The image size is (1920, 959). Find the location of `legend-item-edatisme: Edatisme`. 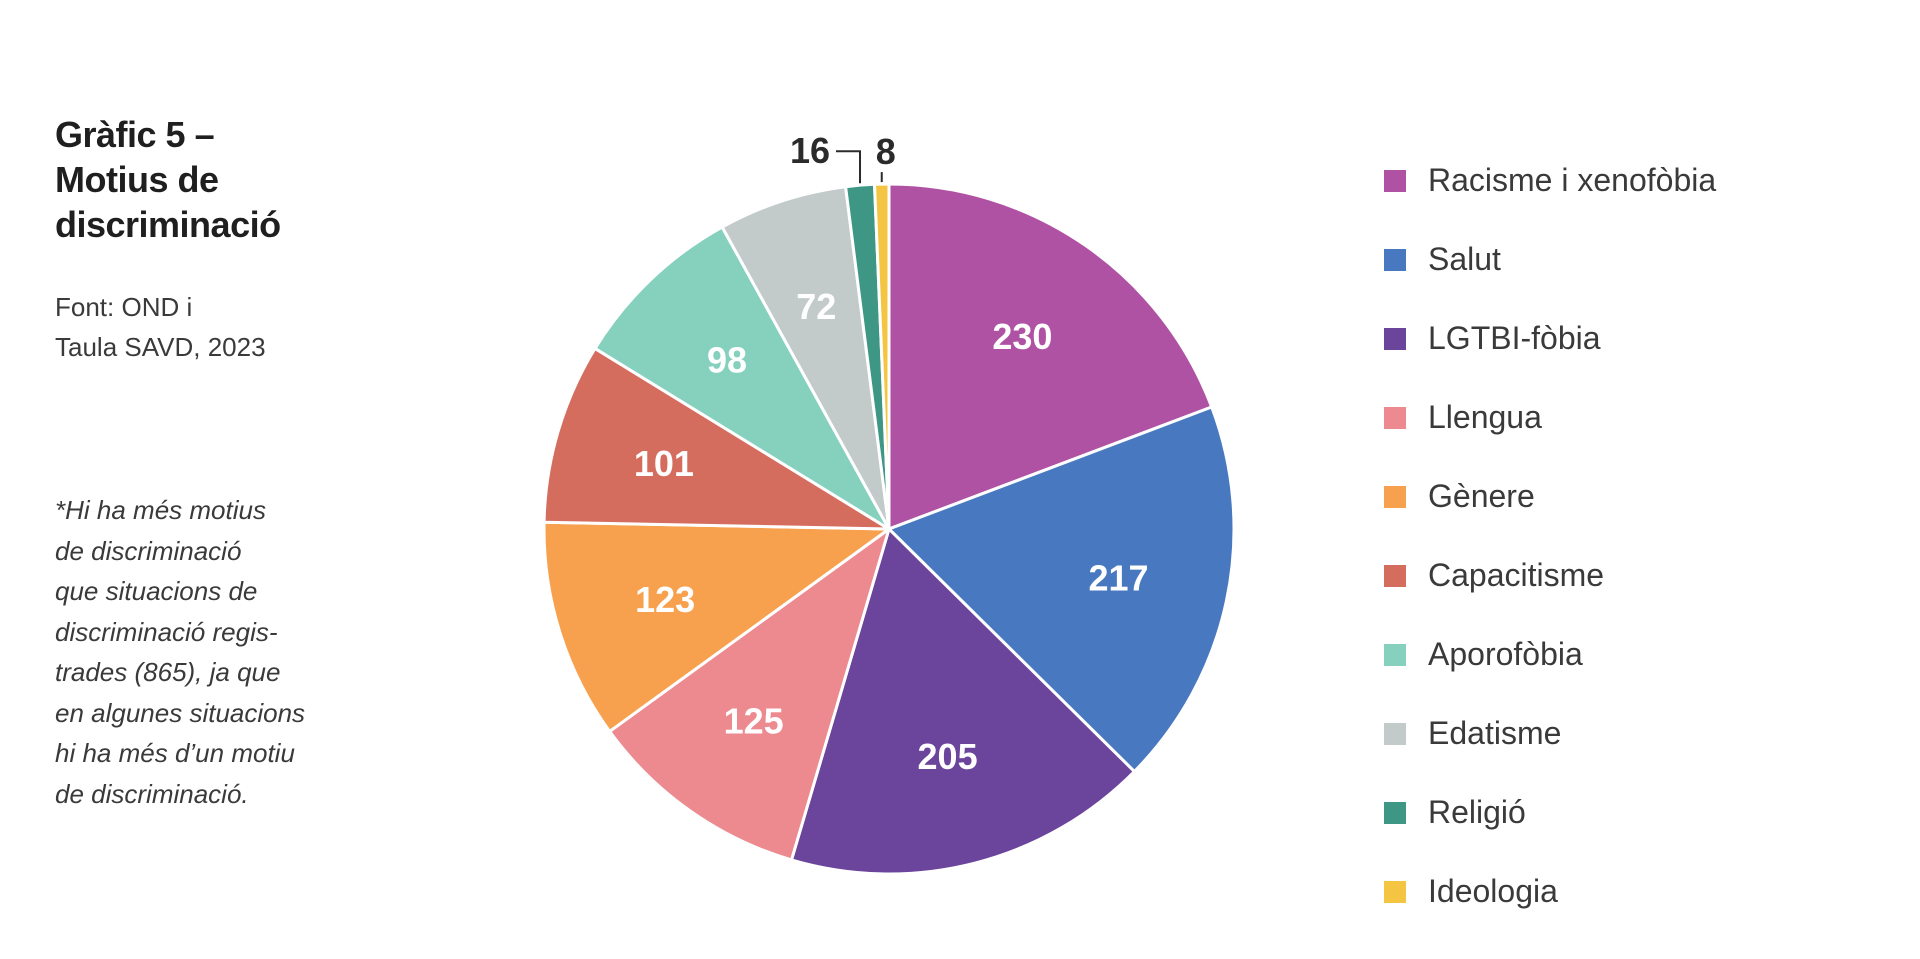

legend-item-edatisme: Edatisme is located at coordinates (1550, 733).